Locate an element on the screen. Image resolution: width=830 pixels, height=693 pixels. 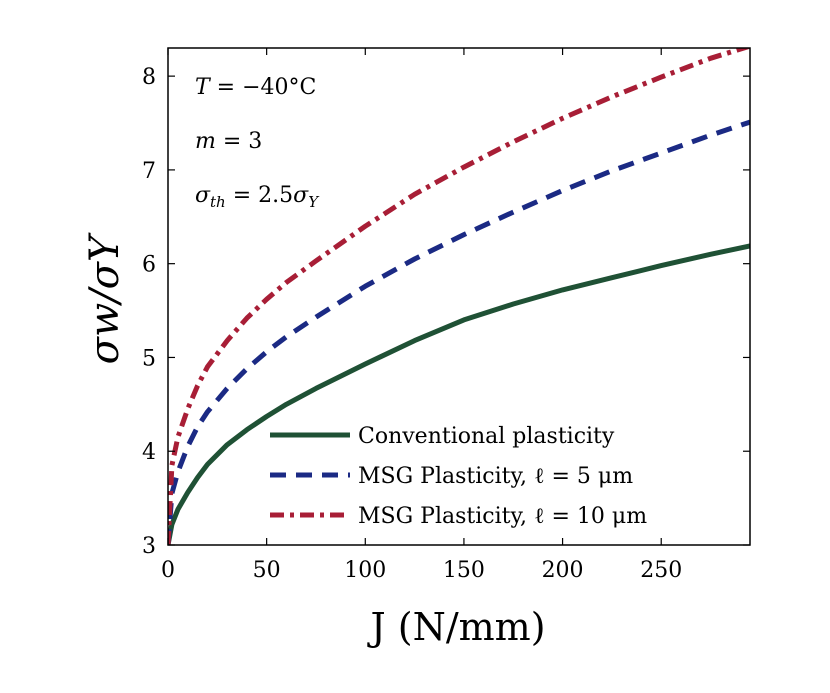
y-axis-label: σw/σY is located at coordinates (105, 298).